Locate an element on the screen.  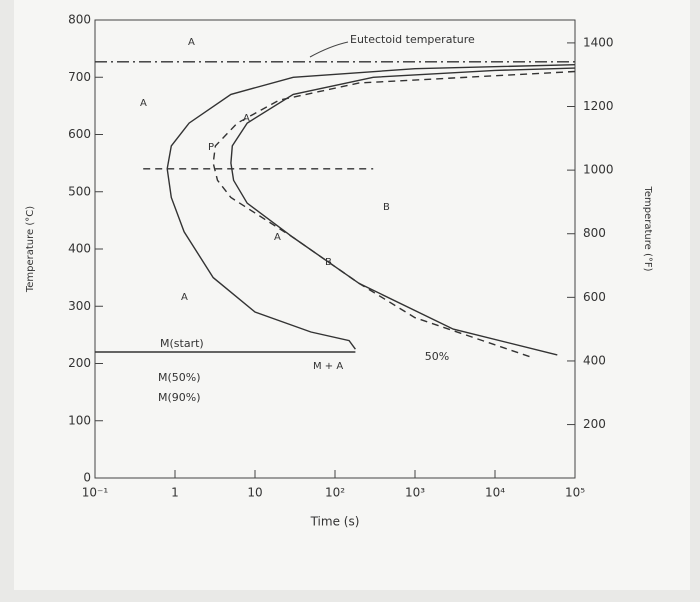
series-label: 50% is located at coordinates (437, 356).